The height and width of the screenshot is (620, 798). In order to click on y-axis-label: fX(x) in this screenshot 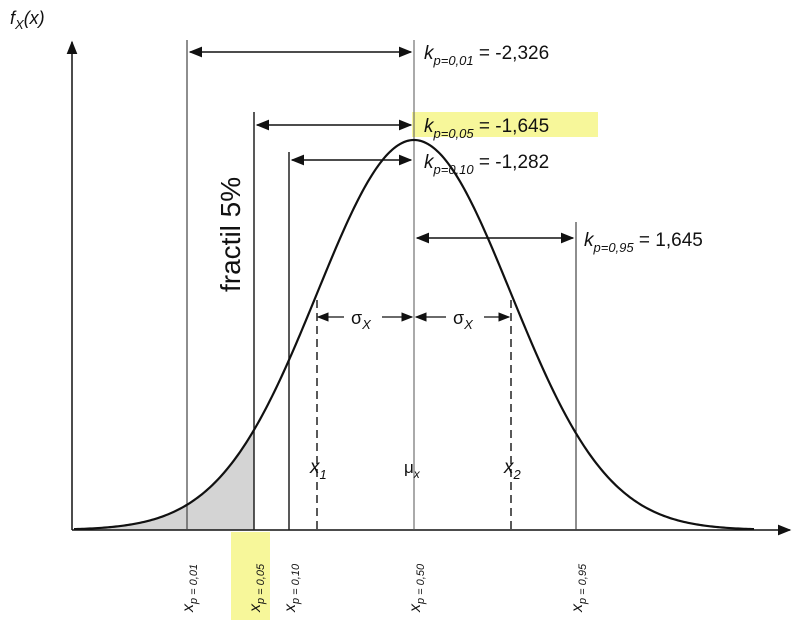, I will do `click(27, 20)`.